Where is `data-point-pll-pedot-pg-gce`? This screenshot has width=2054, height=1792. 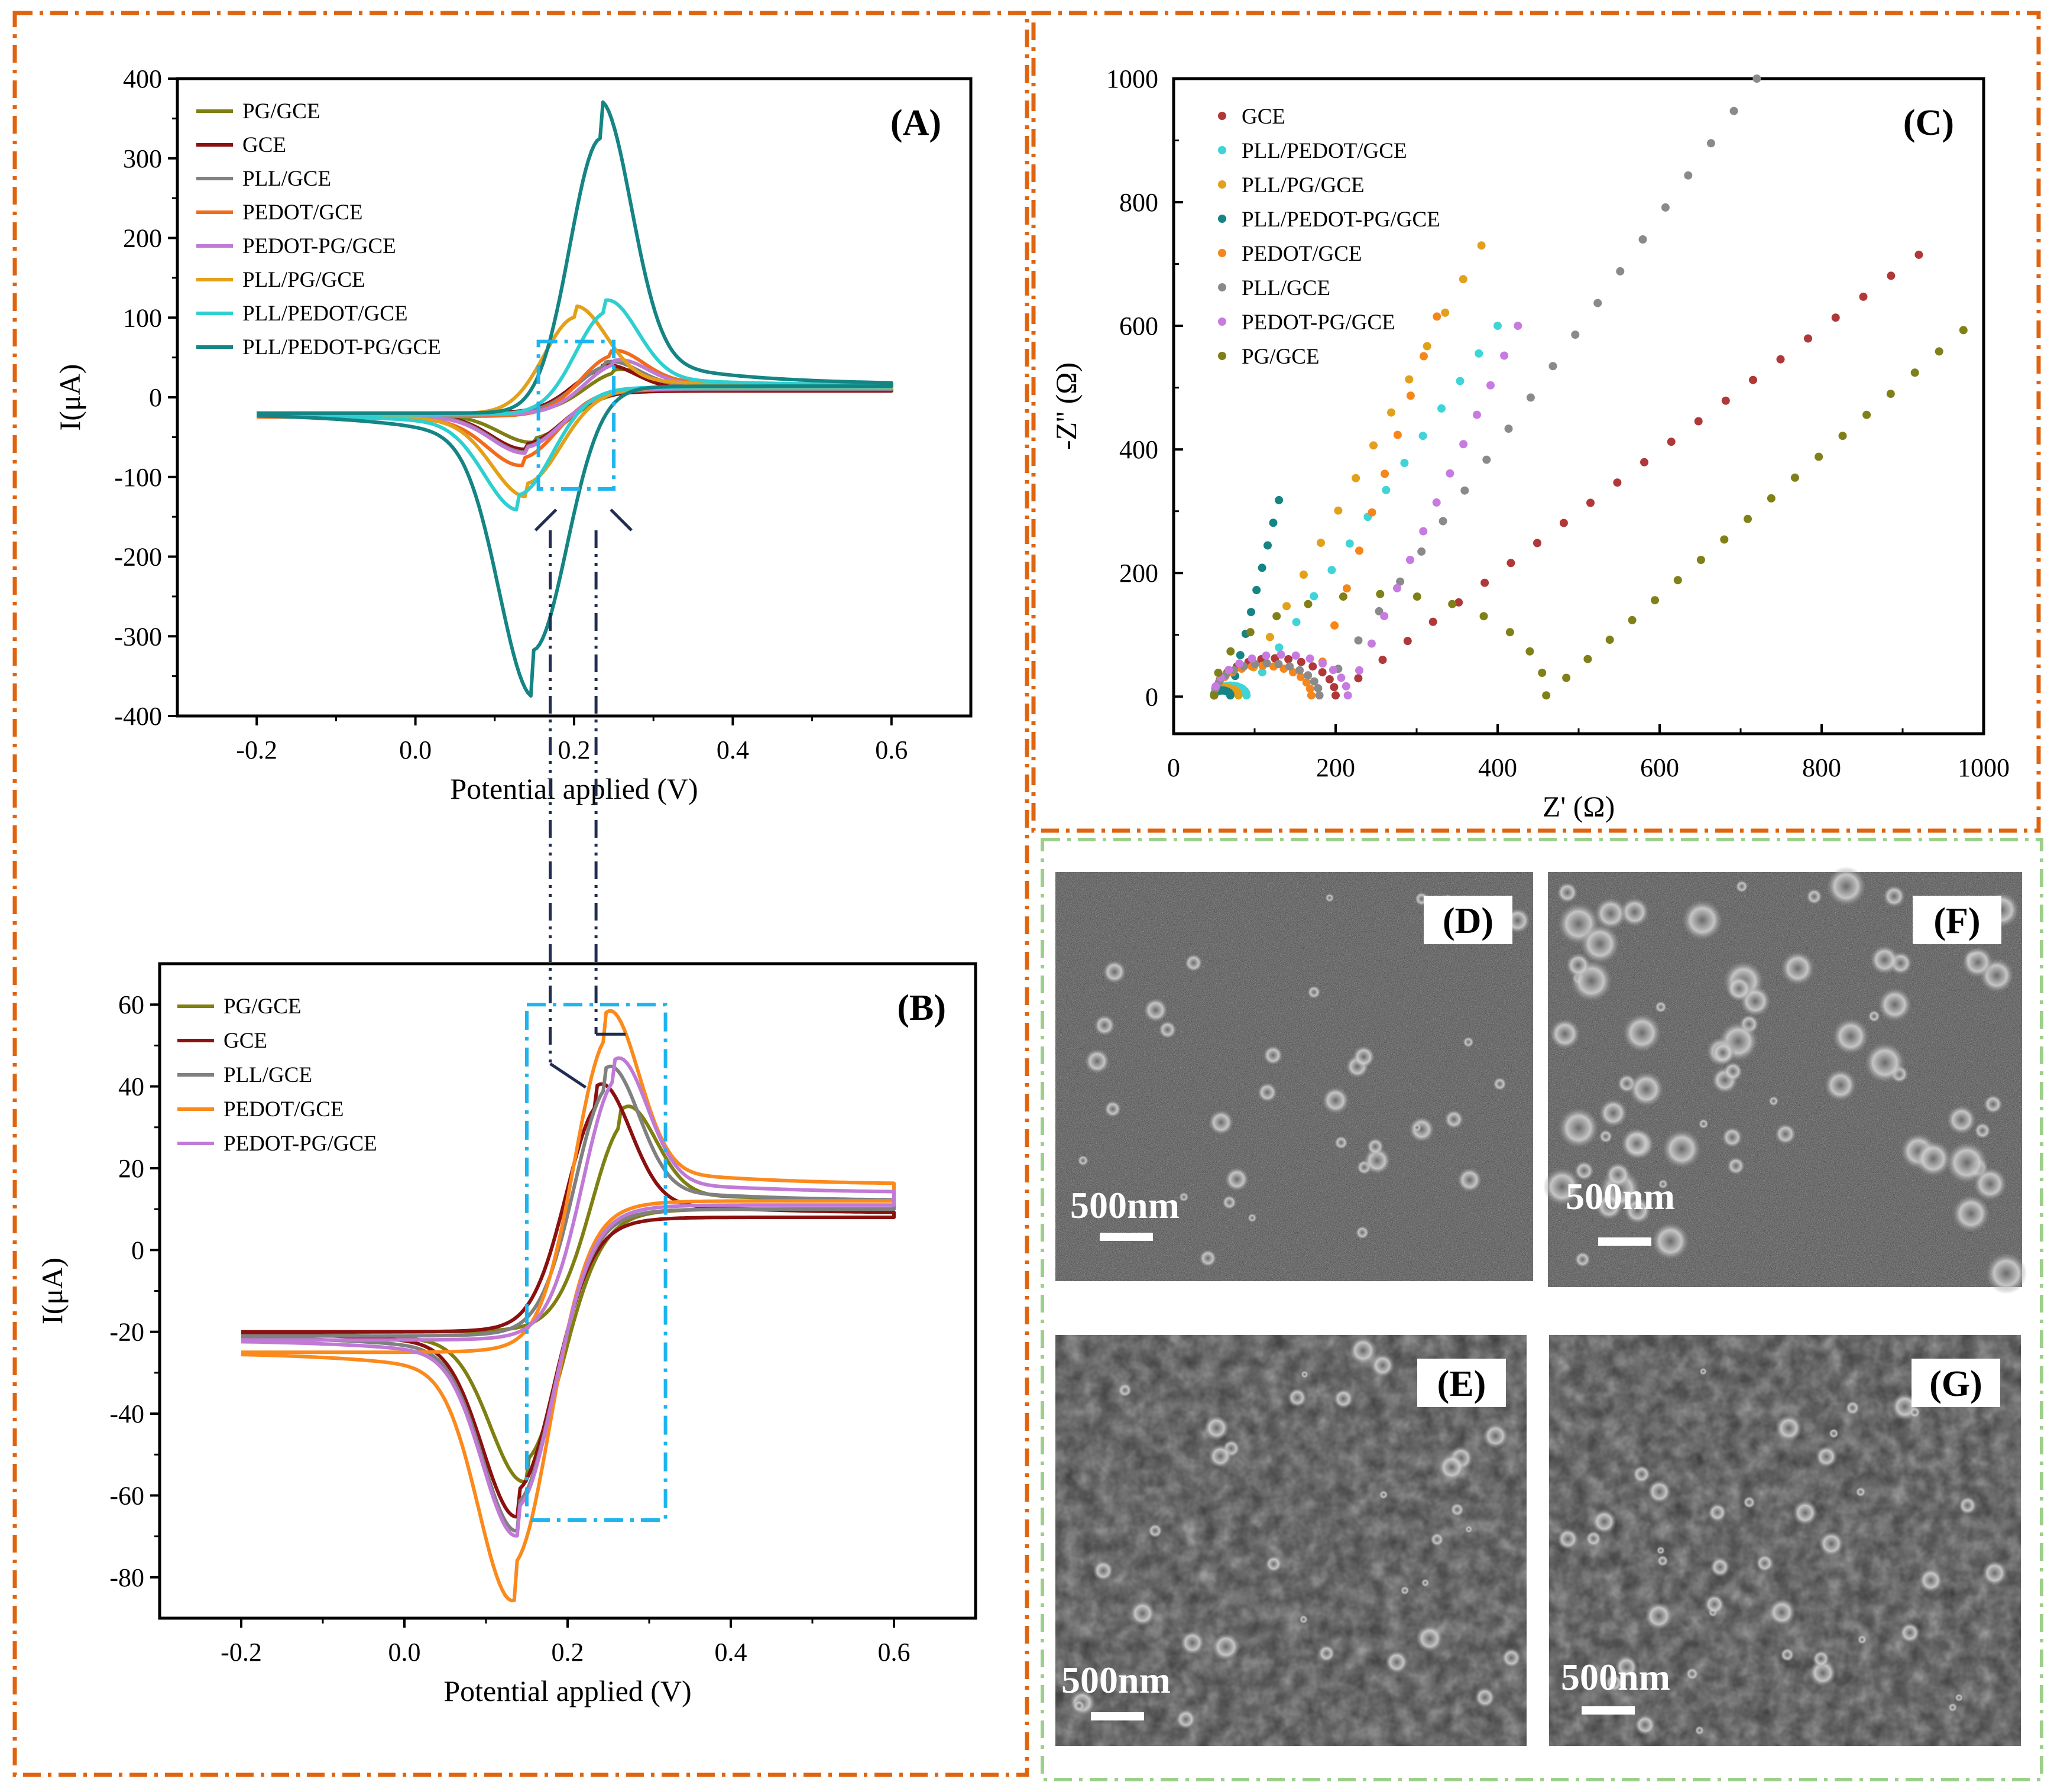
data-point-pll-pedot-pg-gce is located at coordinates (1279, 499).